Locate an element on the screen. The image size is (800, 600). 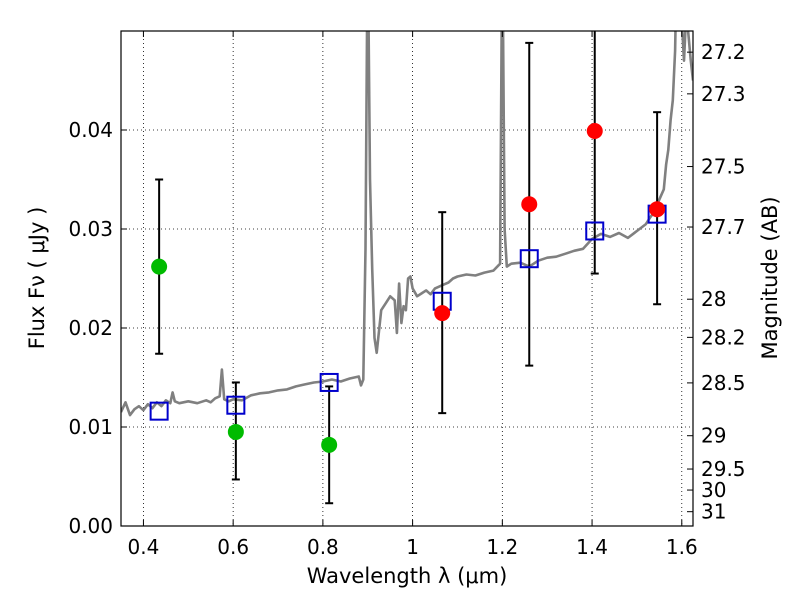
x-tick-label: 1.6 is located at coordinates (682, 547).